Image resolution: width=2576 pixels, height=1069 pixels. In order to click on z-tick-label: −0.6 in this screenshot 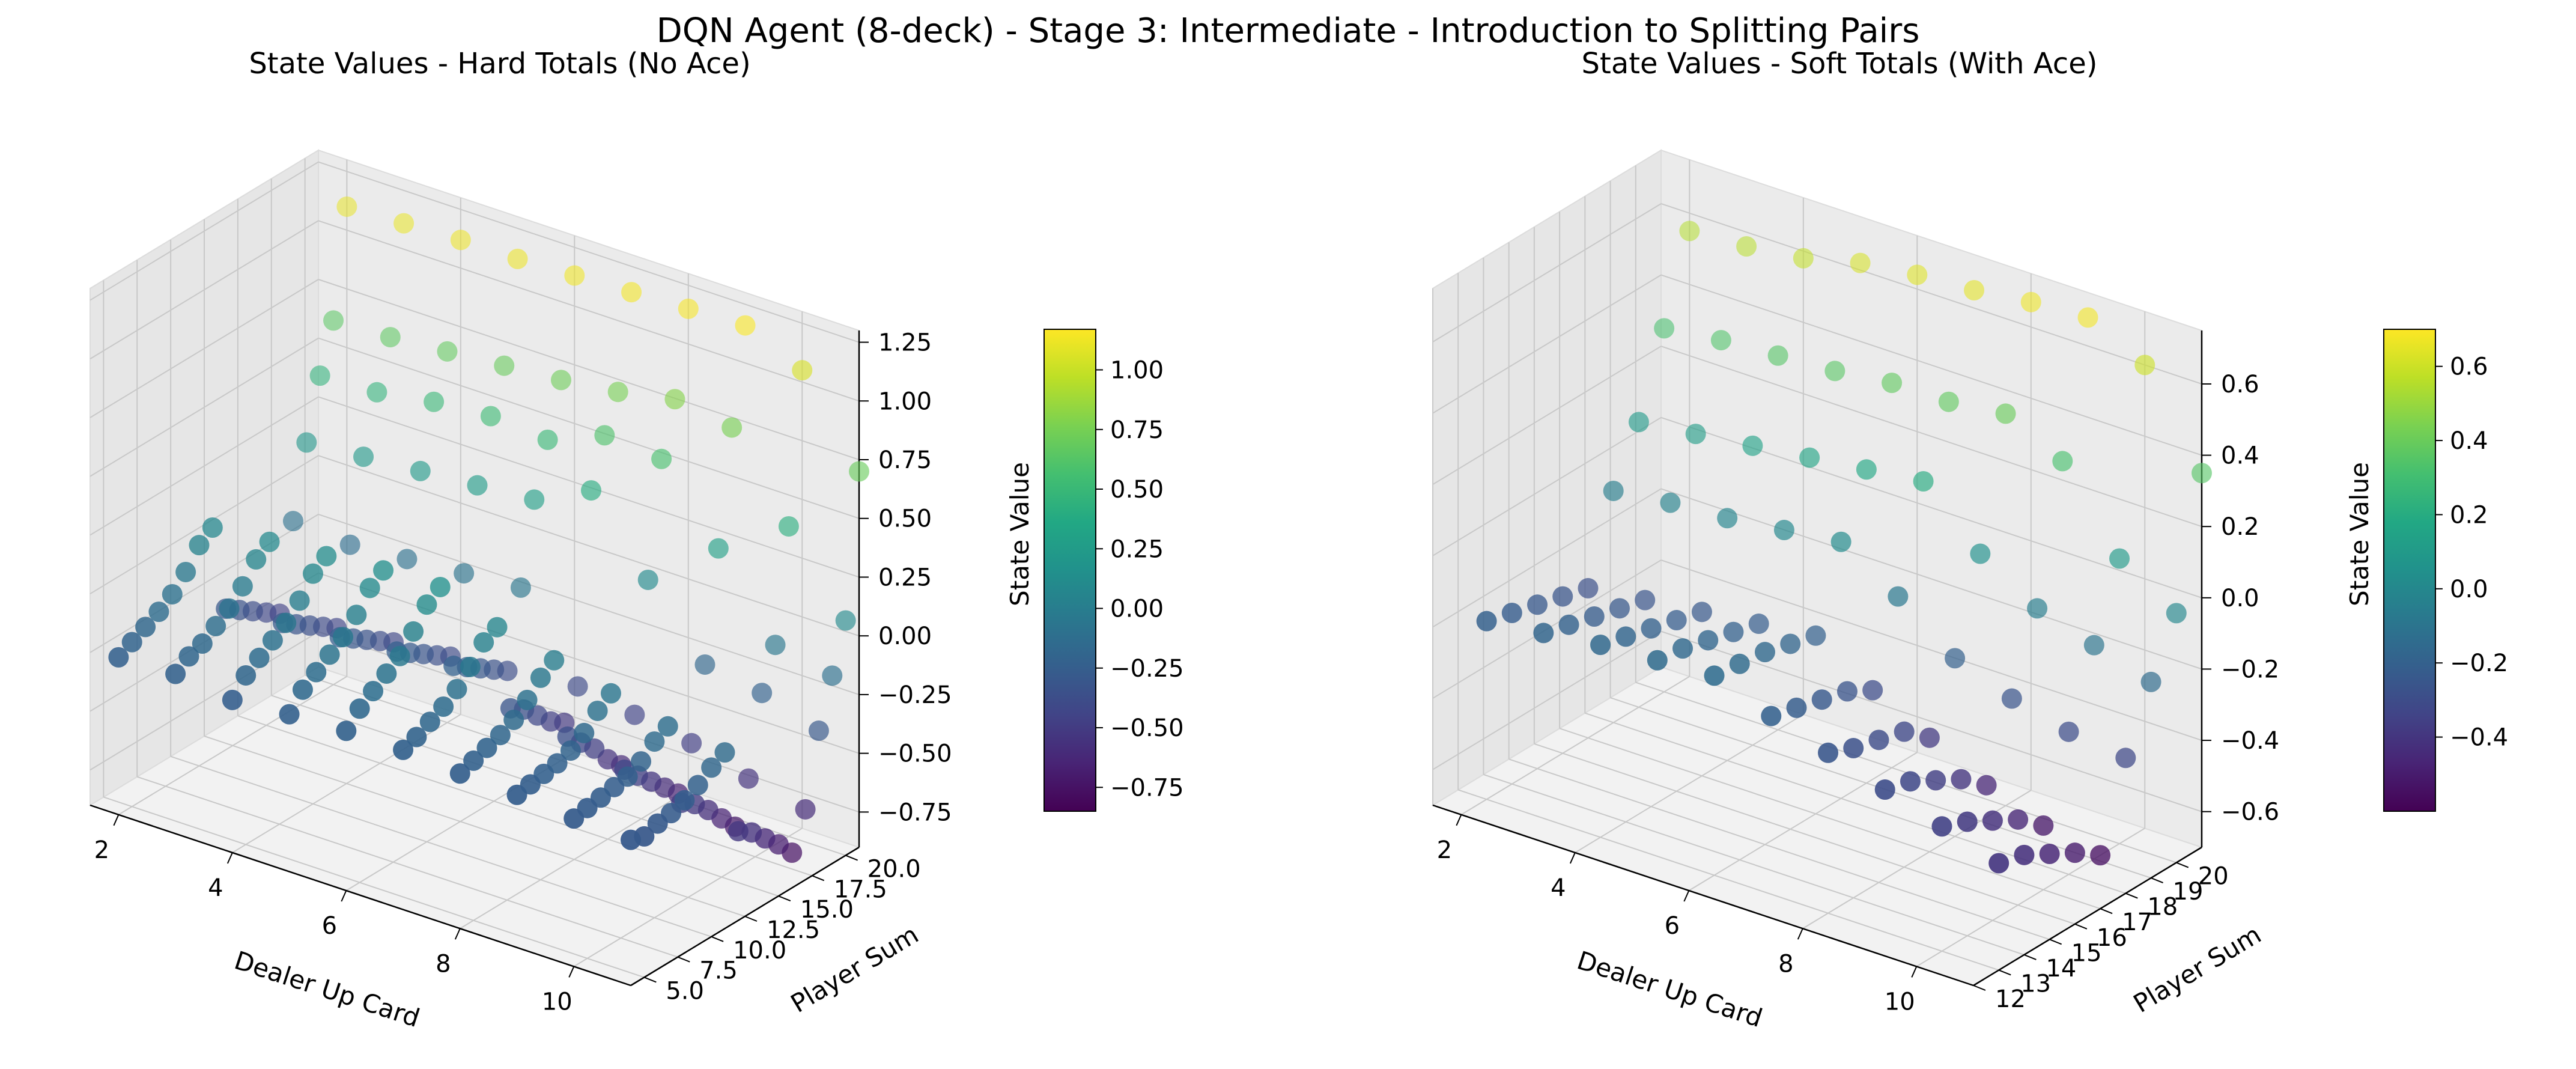, I will do `click(2250, 812)`.